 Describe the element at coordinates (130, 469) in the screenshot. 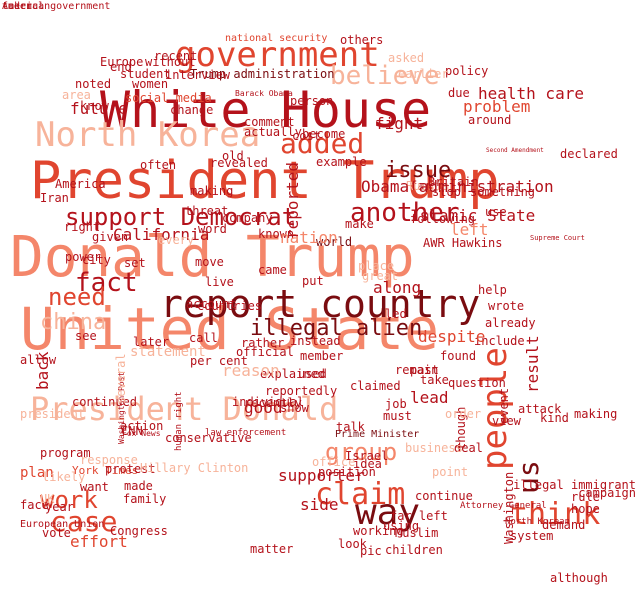

I see `cloud-word: protest` at that location.